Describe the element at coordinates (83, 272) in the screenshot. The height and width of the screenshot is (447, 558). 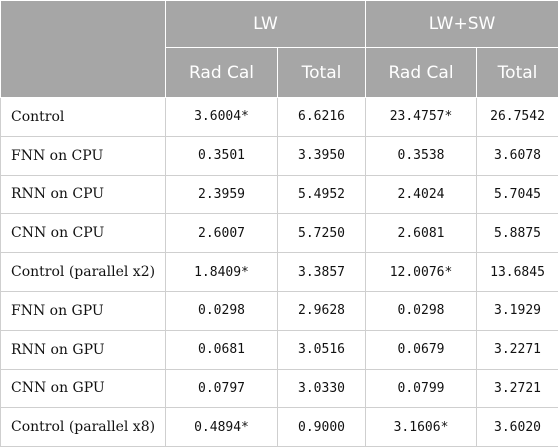
I see `row-label: Control (parallel x2)` at that location.